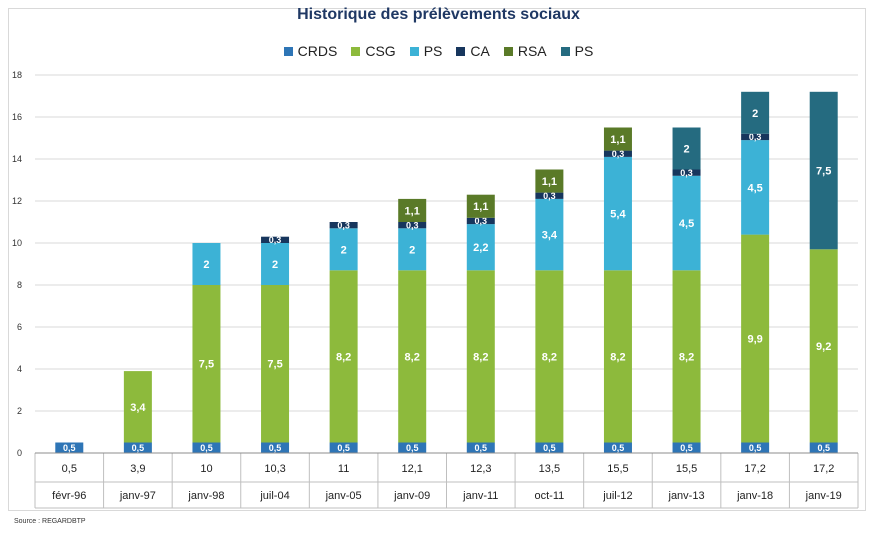 This screenshot has width=877, height=536. I want to click on x-tick-label: janv-19, so click(823, 496).